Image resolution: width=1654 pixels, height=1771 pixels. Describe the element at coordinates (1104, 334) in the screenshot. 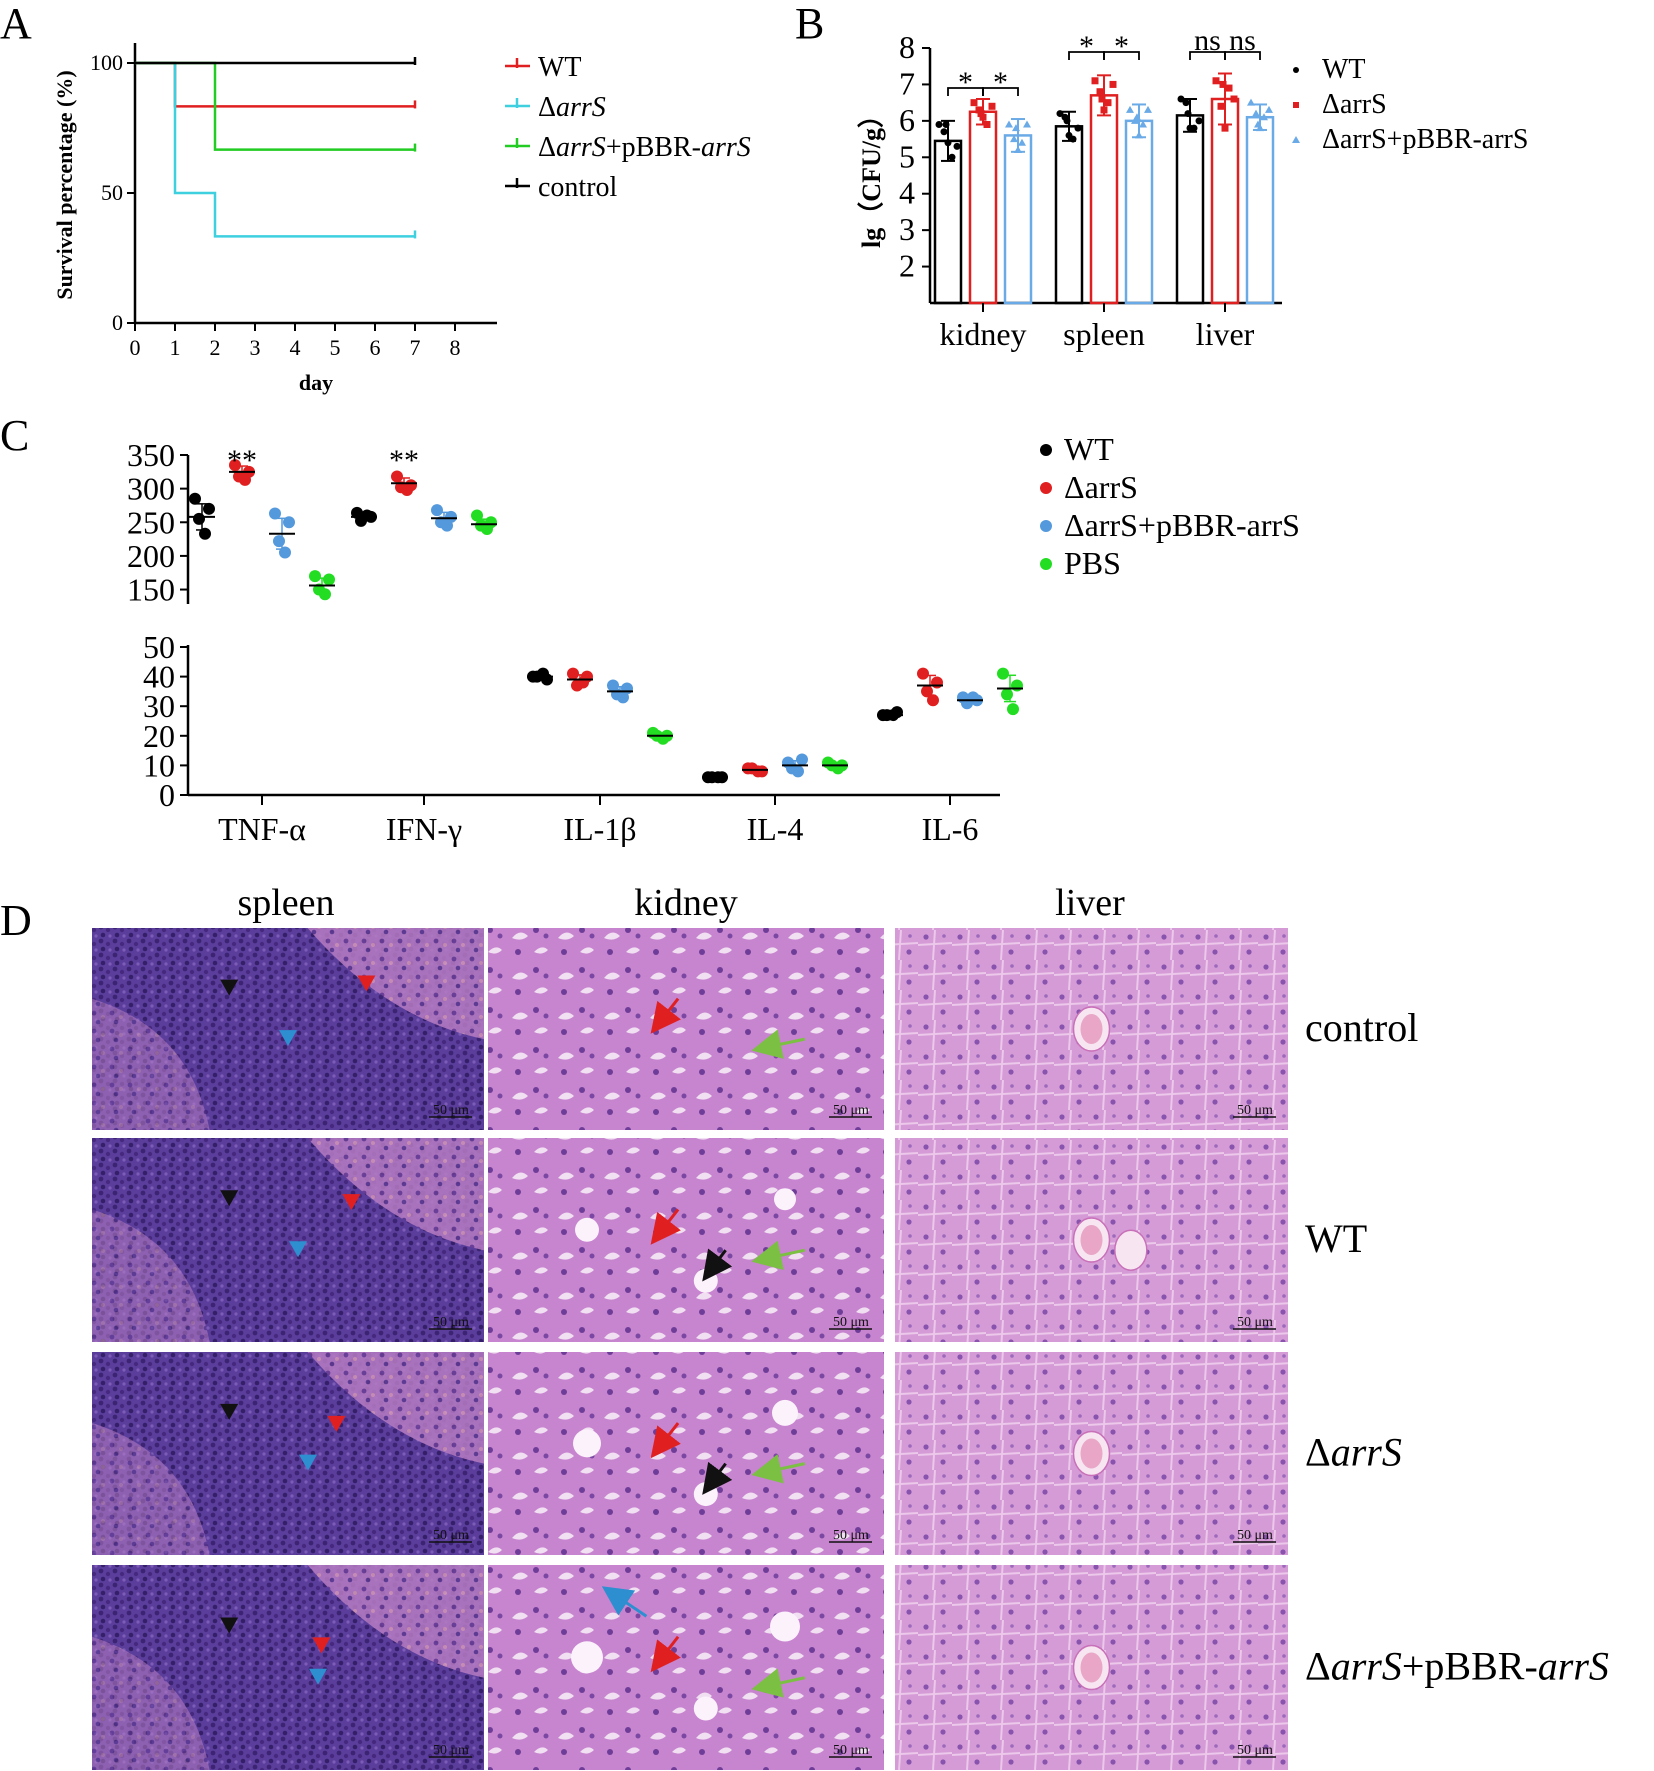

I see `cfu-x-label: spleen` at that location.